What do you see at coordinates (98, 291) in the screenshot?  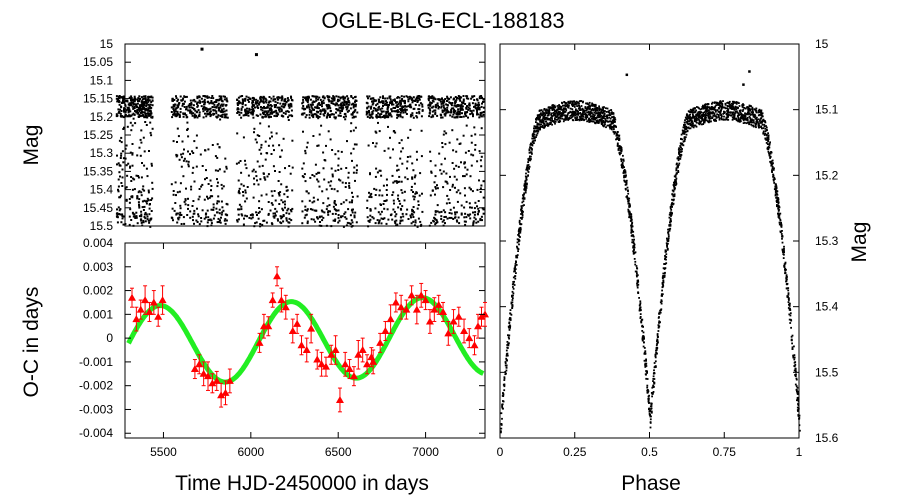 I see `oc-y-tick-label: 0.002` at bounding box center [98, 291].